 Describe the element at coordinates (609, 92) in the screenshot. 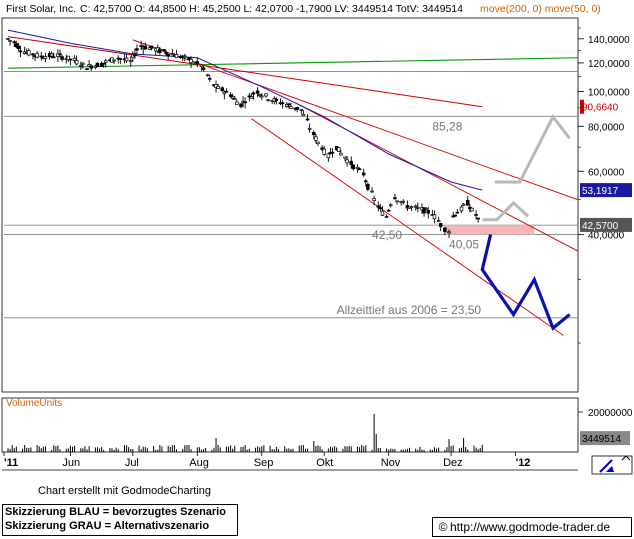

I see `y-tick-label: 100,0000` at that location.